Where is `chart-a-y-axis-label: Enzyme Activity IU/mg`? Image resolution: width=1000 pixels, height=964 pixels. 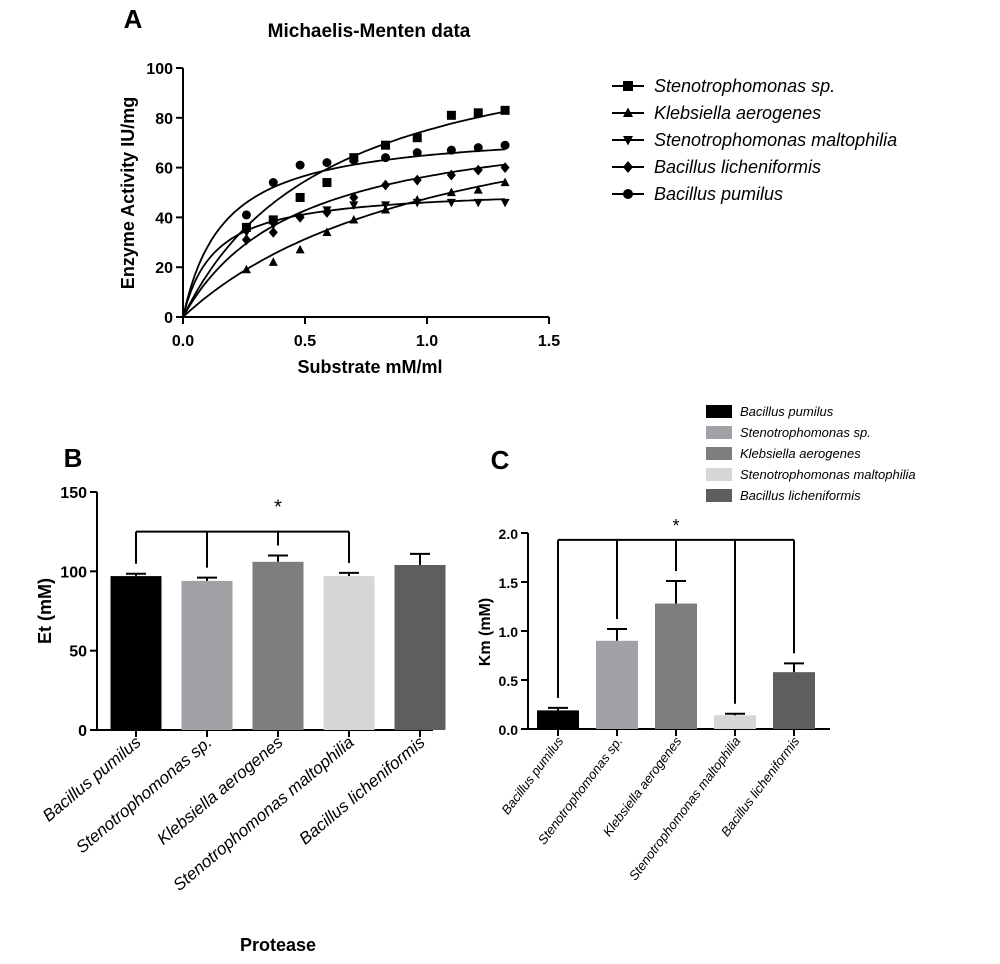
chart-a-y-axis-label: Enzyme Activity IU/mg is located at coordinates (128, 193).